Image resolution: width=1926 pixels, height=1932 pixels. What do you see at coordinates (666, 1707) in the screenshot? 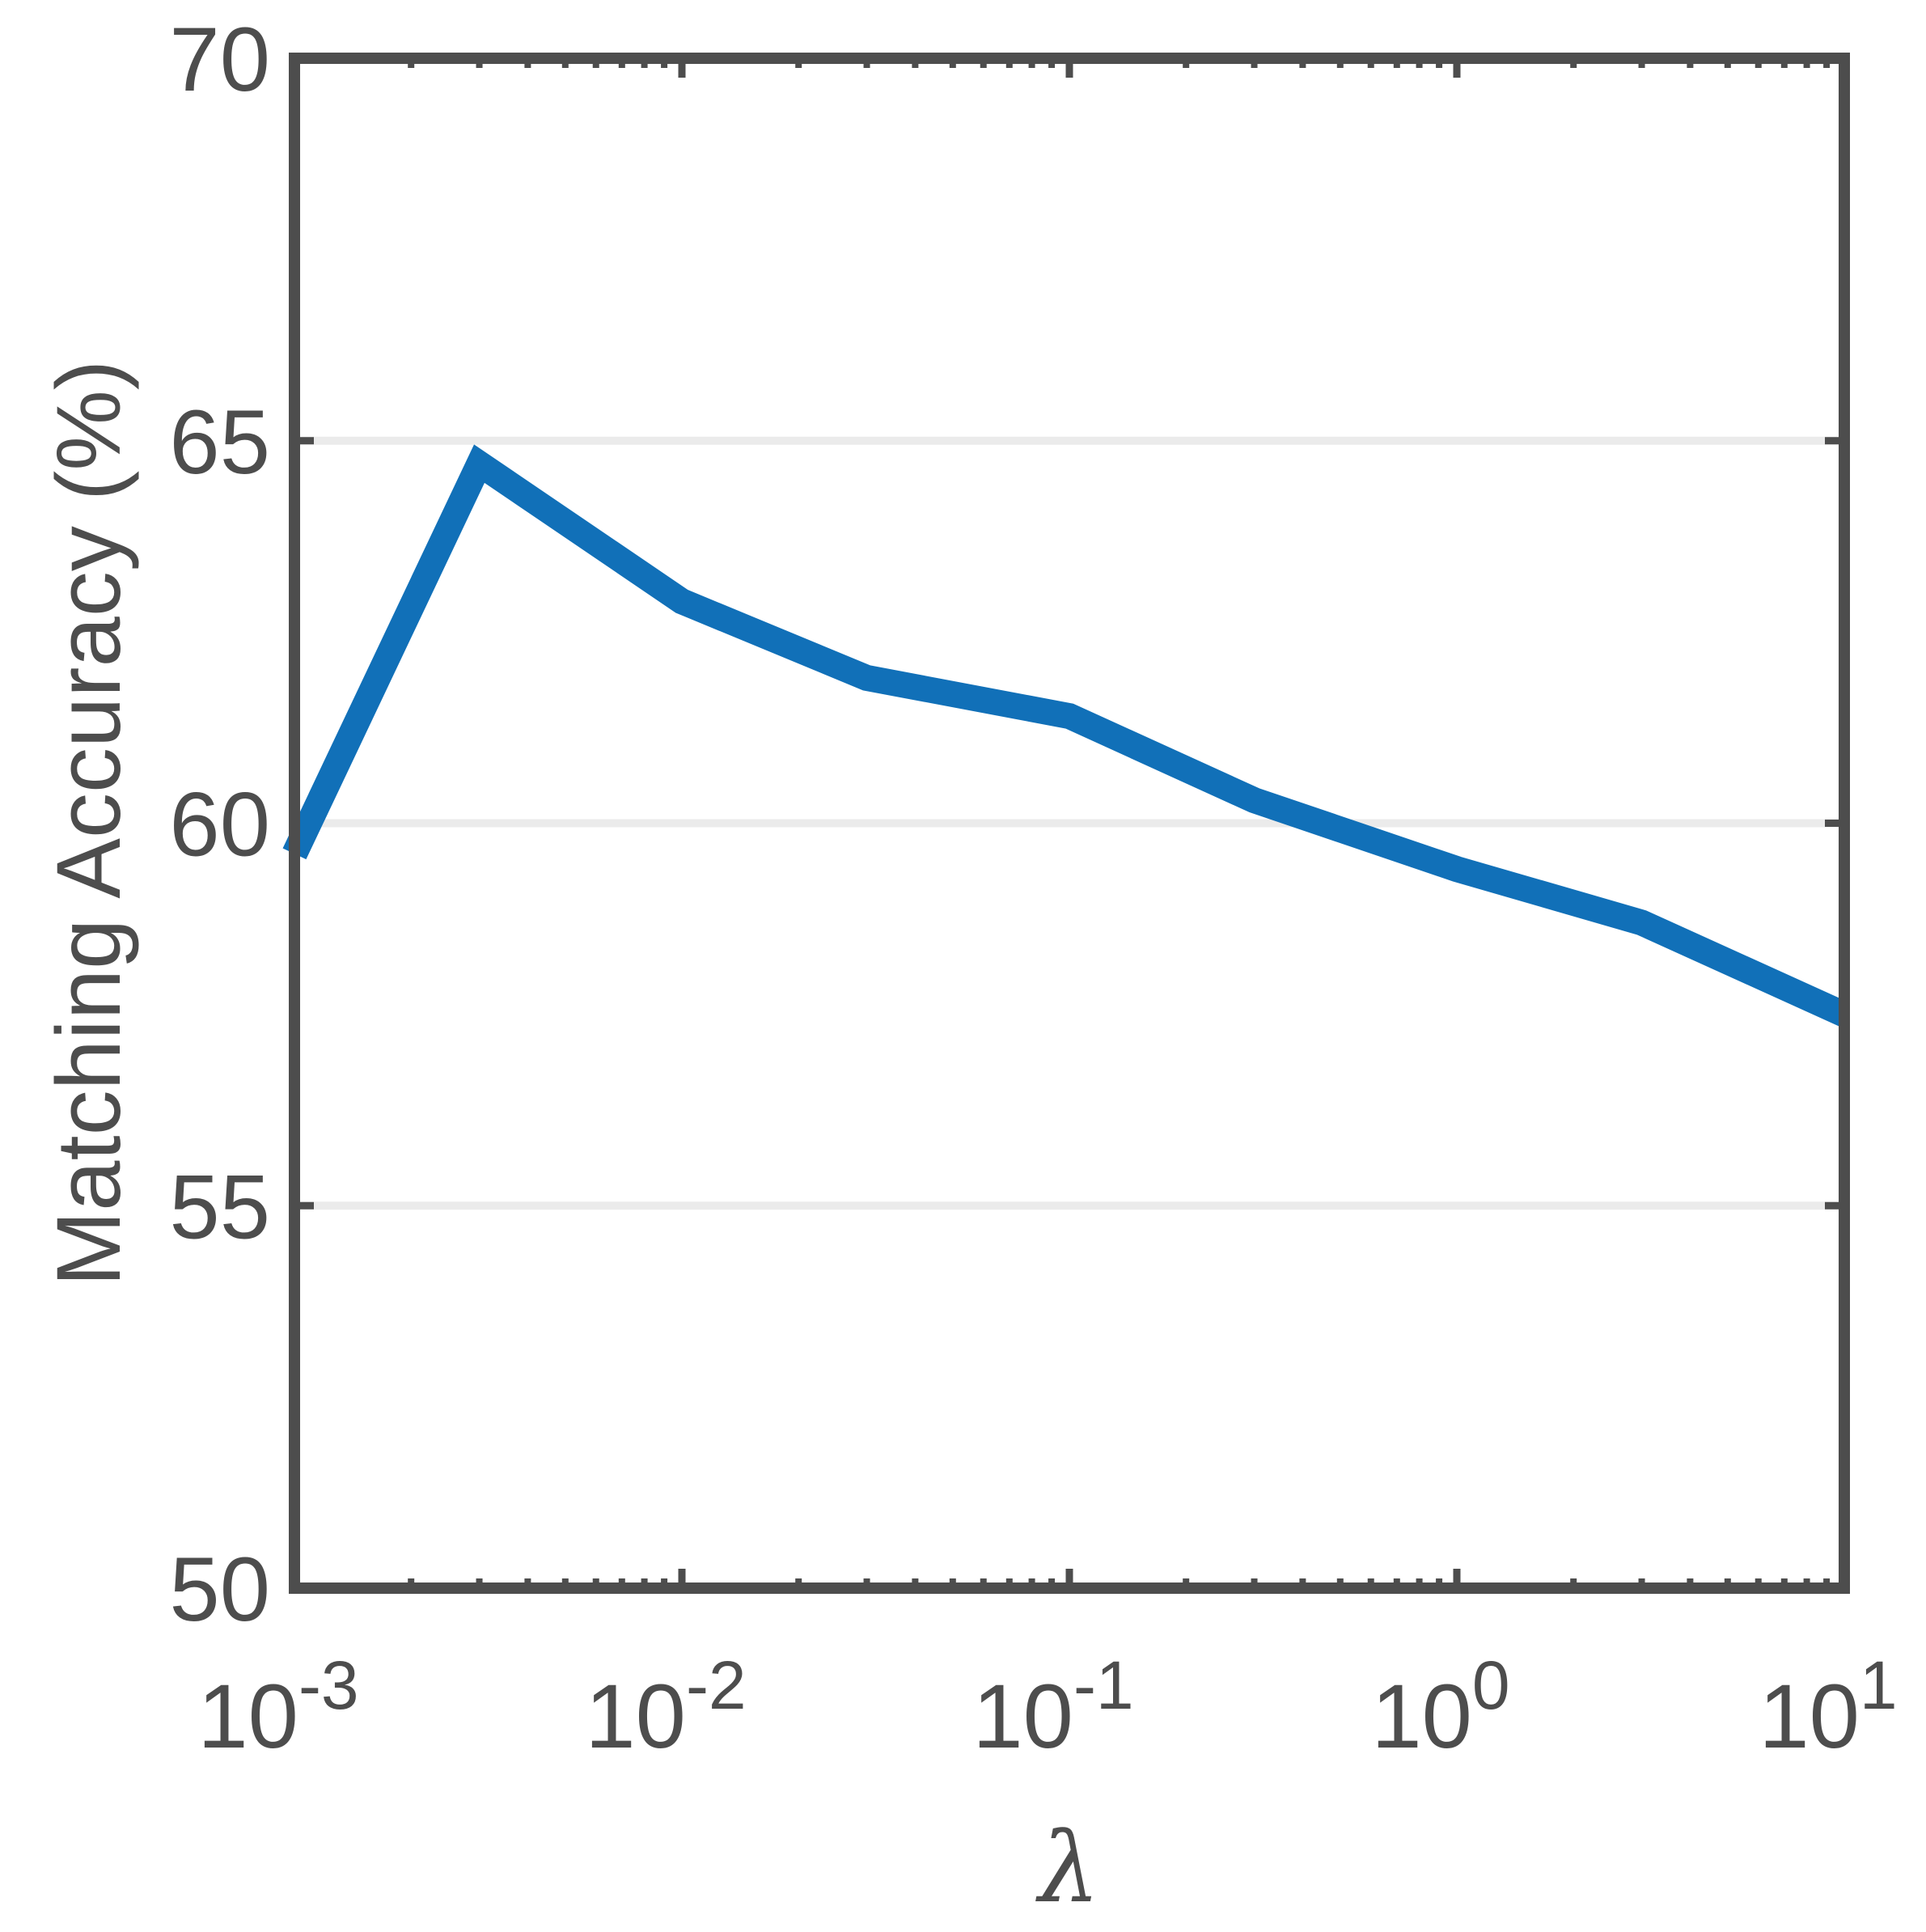
I see `x-tick-label: 10⁻²` at bounding box center [666, 1707].